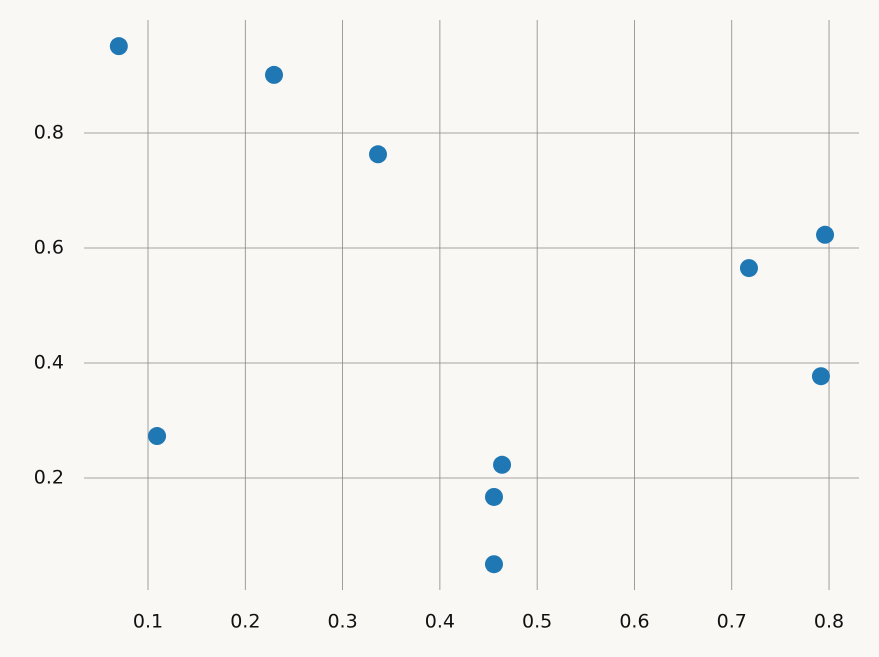 This screenshot has height=657, width=879. Describe the element at coordinates (634, 622) in the screenshot. I see `x-tick-label: 0.6` at that location.